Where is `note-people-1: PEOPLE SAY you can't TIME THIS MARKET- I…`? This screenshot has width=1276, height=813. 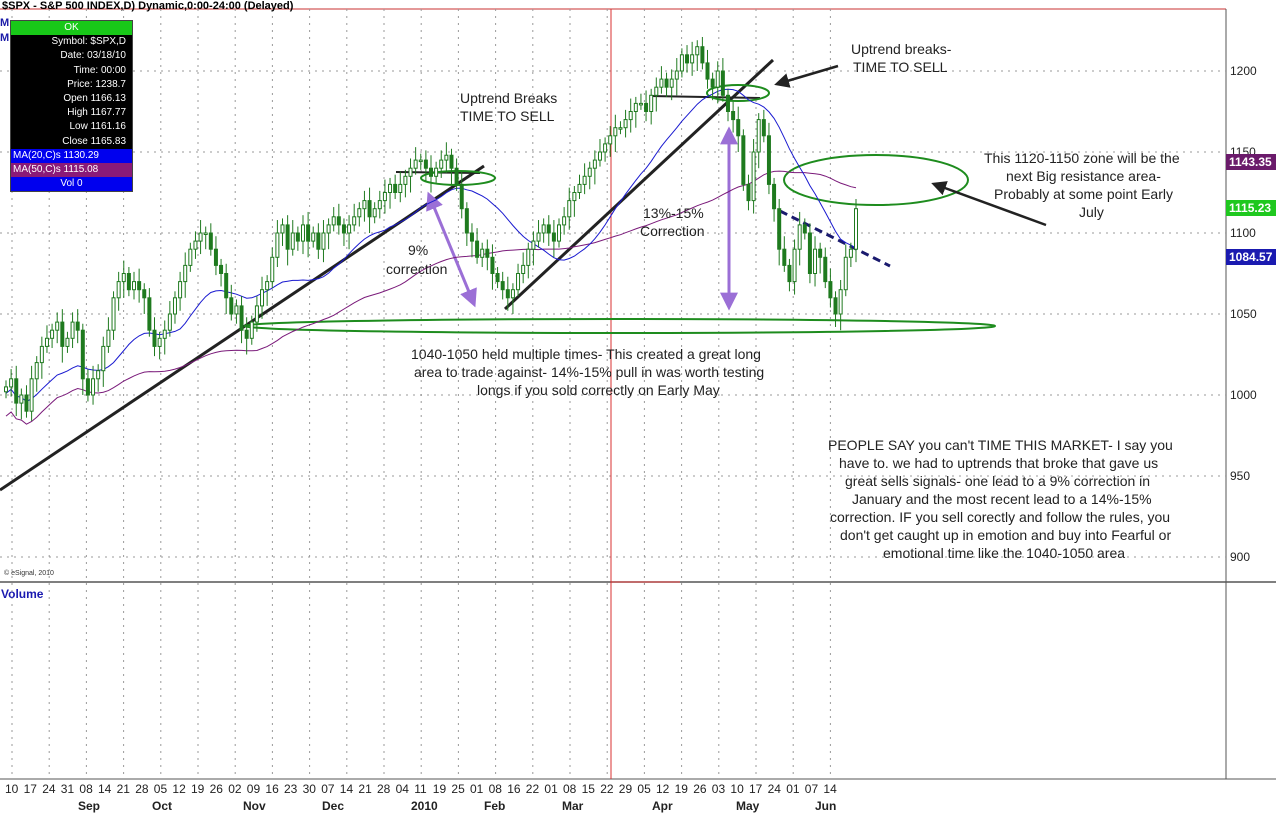 note-people-1: PEOPLE SAY you can't TIME THIS MARKET- I… is located at coordinates (1000, 445).